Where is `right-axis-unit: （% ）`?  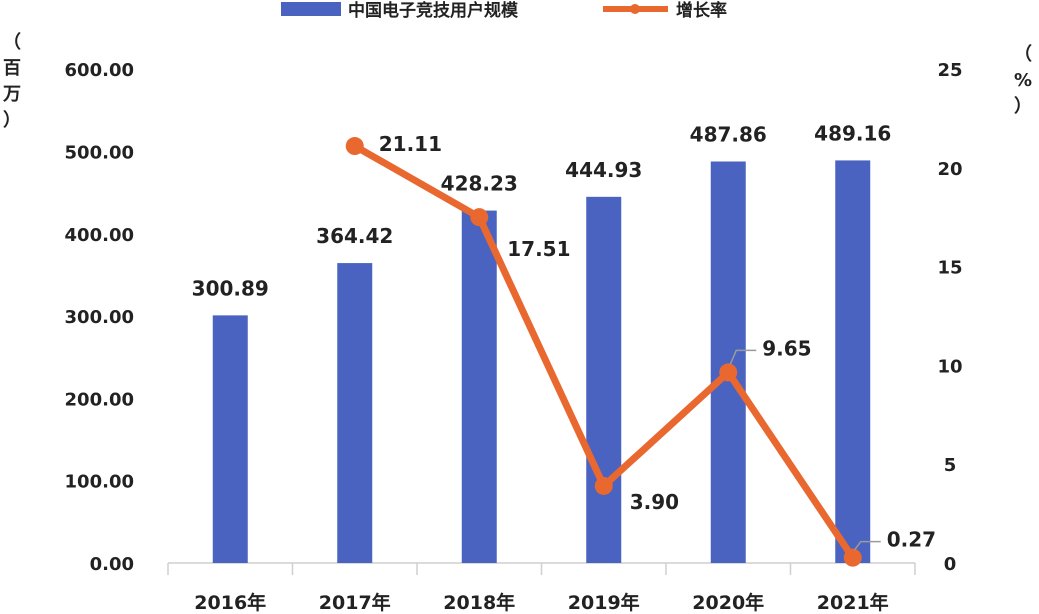
right-axis-unit: （% ） is located at coordinates (1023, 80).